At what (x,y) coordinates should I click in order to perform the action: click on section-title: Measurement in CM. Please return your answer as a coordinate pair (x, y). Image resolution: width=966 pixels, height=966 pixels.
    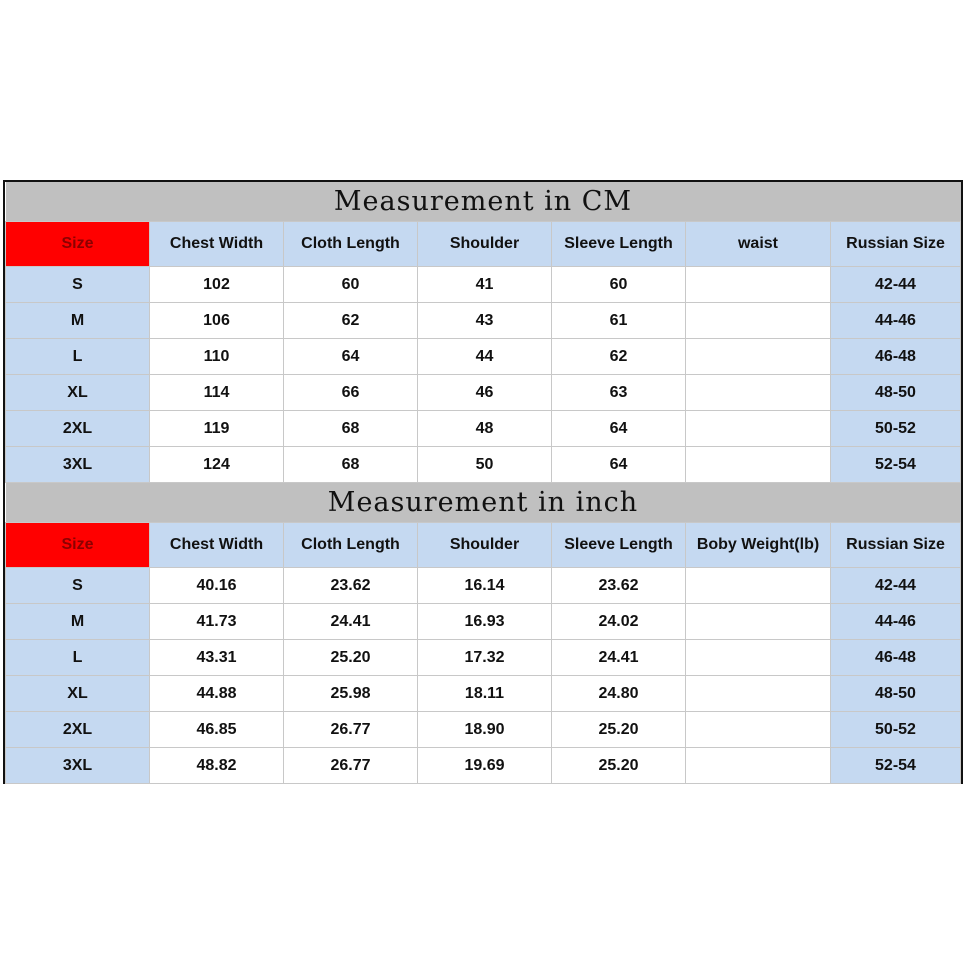
    Looking at the image, I should click on (483, 202).